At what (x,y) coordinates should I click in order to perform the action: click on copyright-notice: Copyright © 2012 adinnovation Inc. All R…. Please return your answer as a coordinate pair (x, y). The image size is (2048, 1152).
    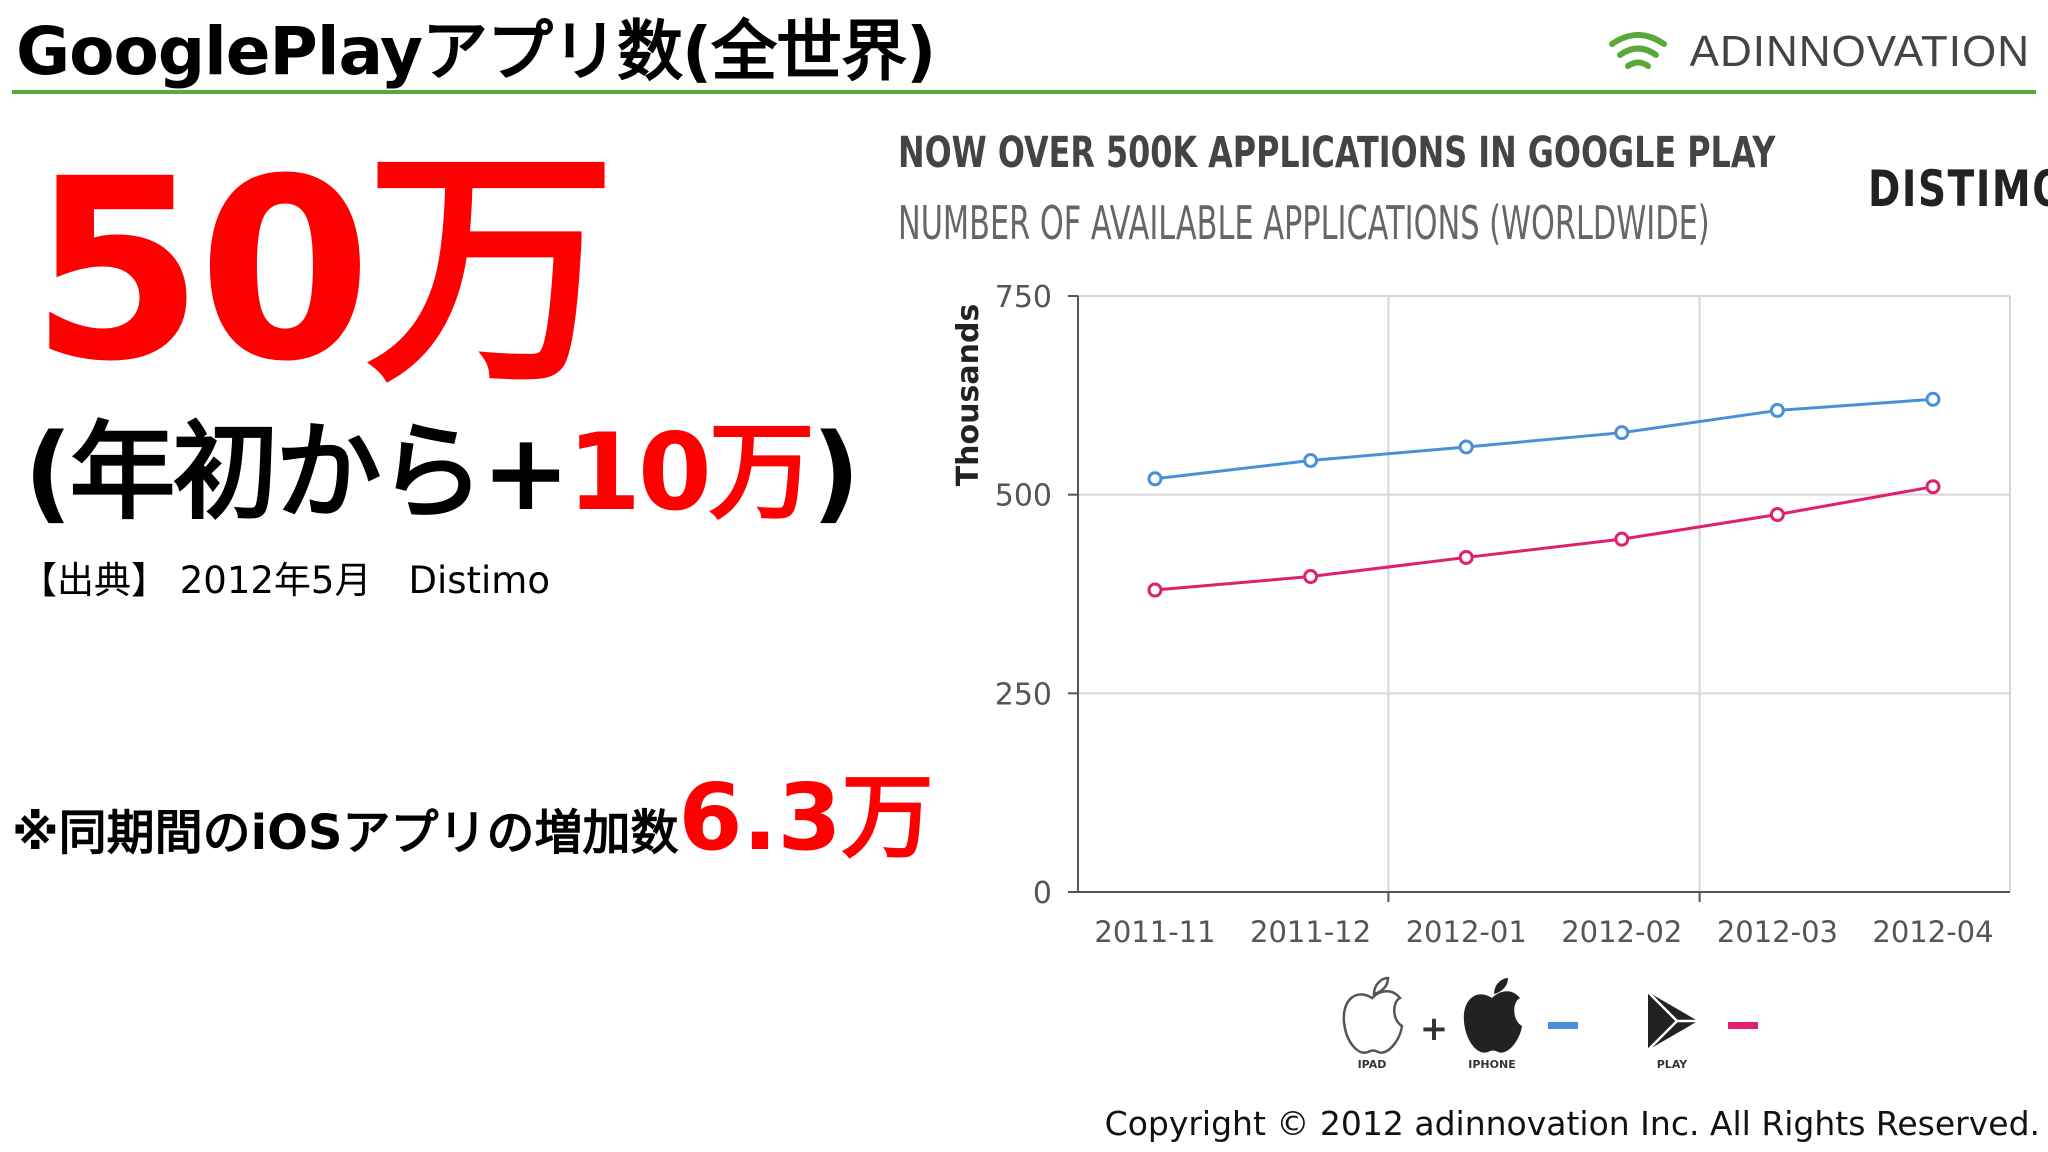
    Looking at the image, I should click on (1572, 1123).